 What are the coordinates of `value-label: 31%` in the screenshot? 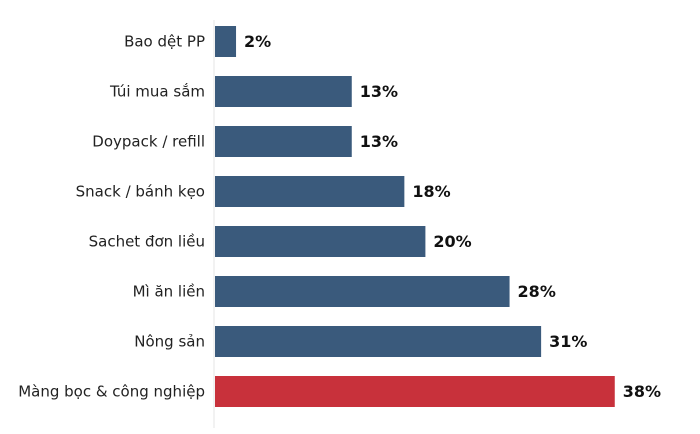 It's located at (568, 341).